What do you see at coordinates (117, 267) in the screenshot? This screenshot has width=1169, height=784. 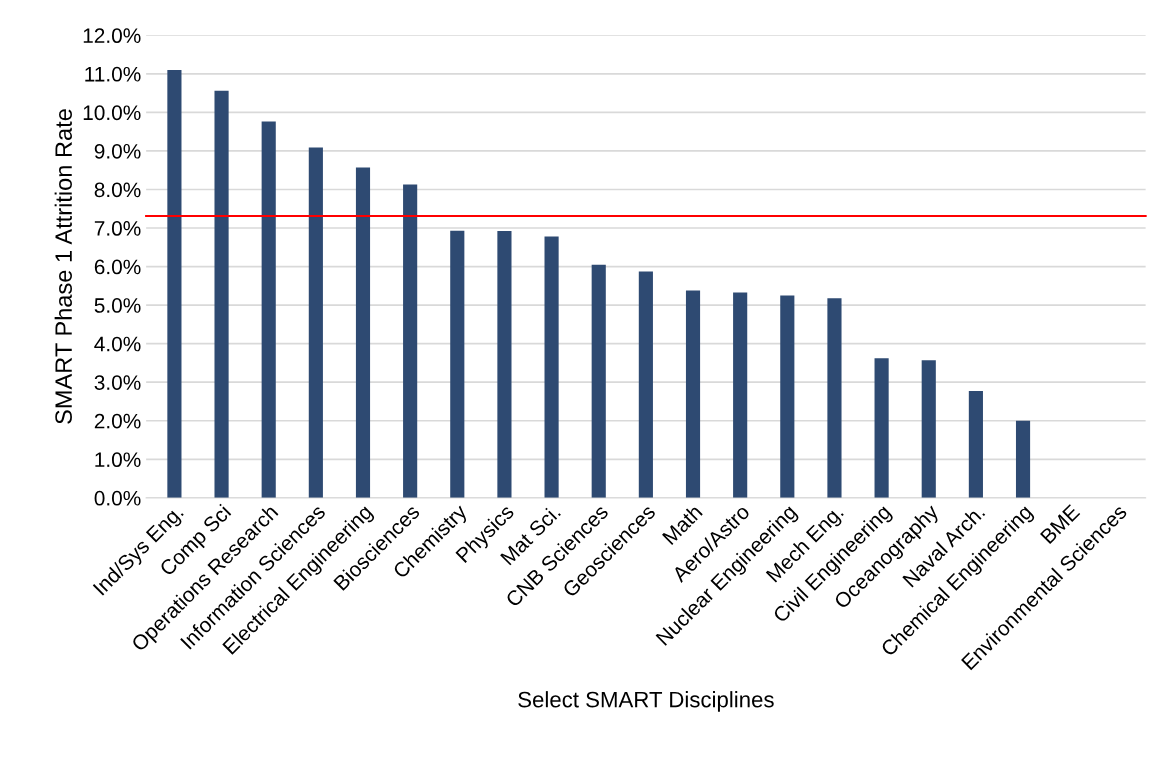 I see `y-tick-label: 6.0%` at bounding box center [117, 267].